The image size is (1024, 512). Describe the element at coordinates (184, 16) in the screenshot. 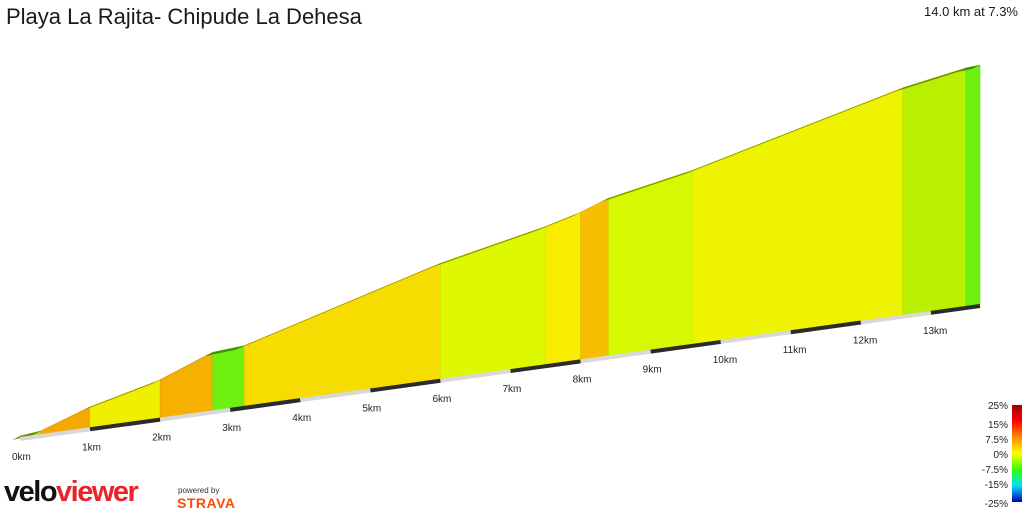

I see `chart-title: Playa La Rajita- Chipude La Dehesa` at that location.